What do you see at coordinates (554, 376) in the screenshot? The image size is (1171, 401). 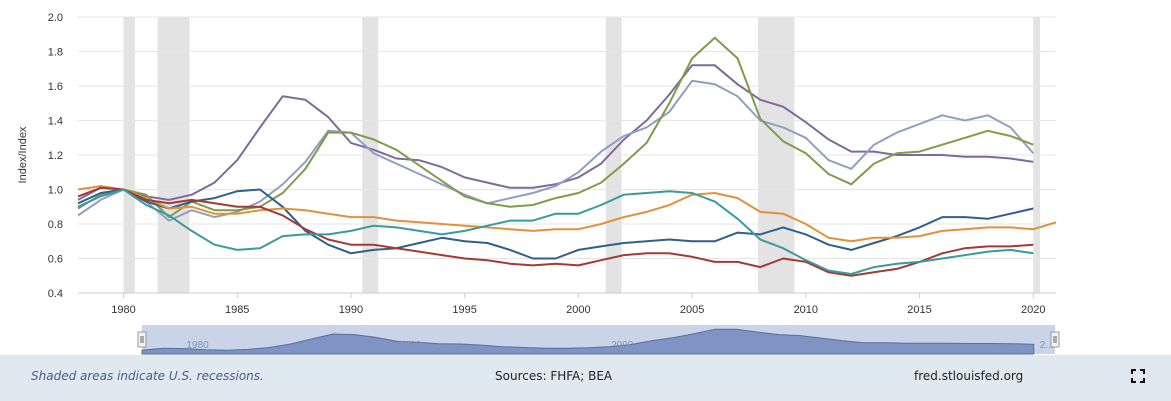 I see `sources-text: Sources: FHFA; BEA` at bounding box center [554, 376].